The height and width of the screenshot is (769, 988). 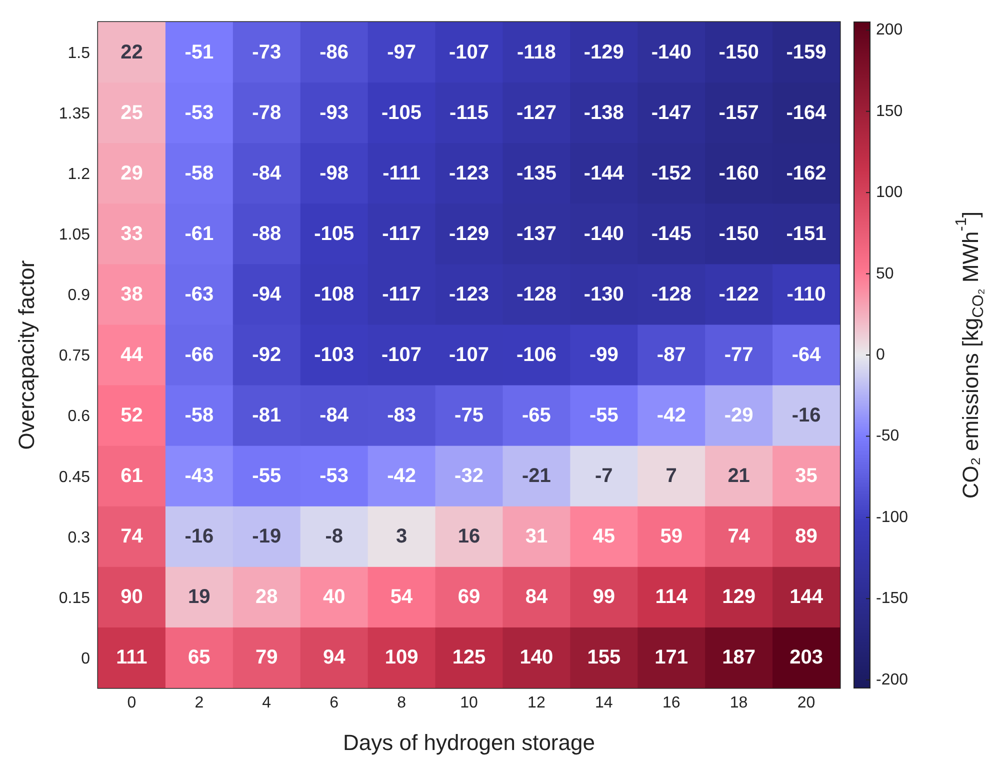 I want to click on data-label: -159, so click(x=806, y=52).